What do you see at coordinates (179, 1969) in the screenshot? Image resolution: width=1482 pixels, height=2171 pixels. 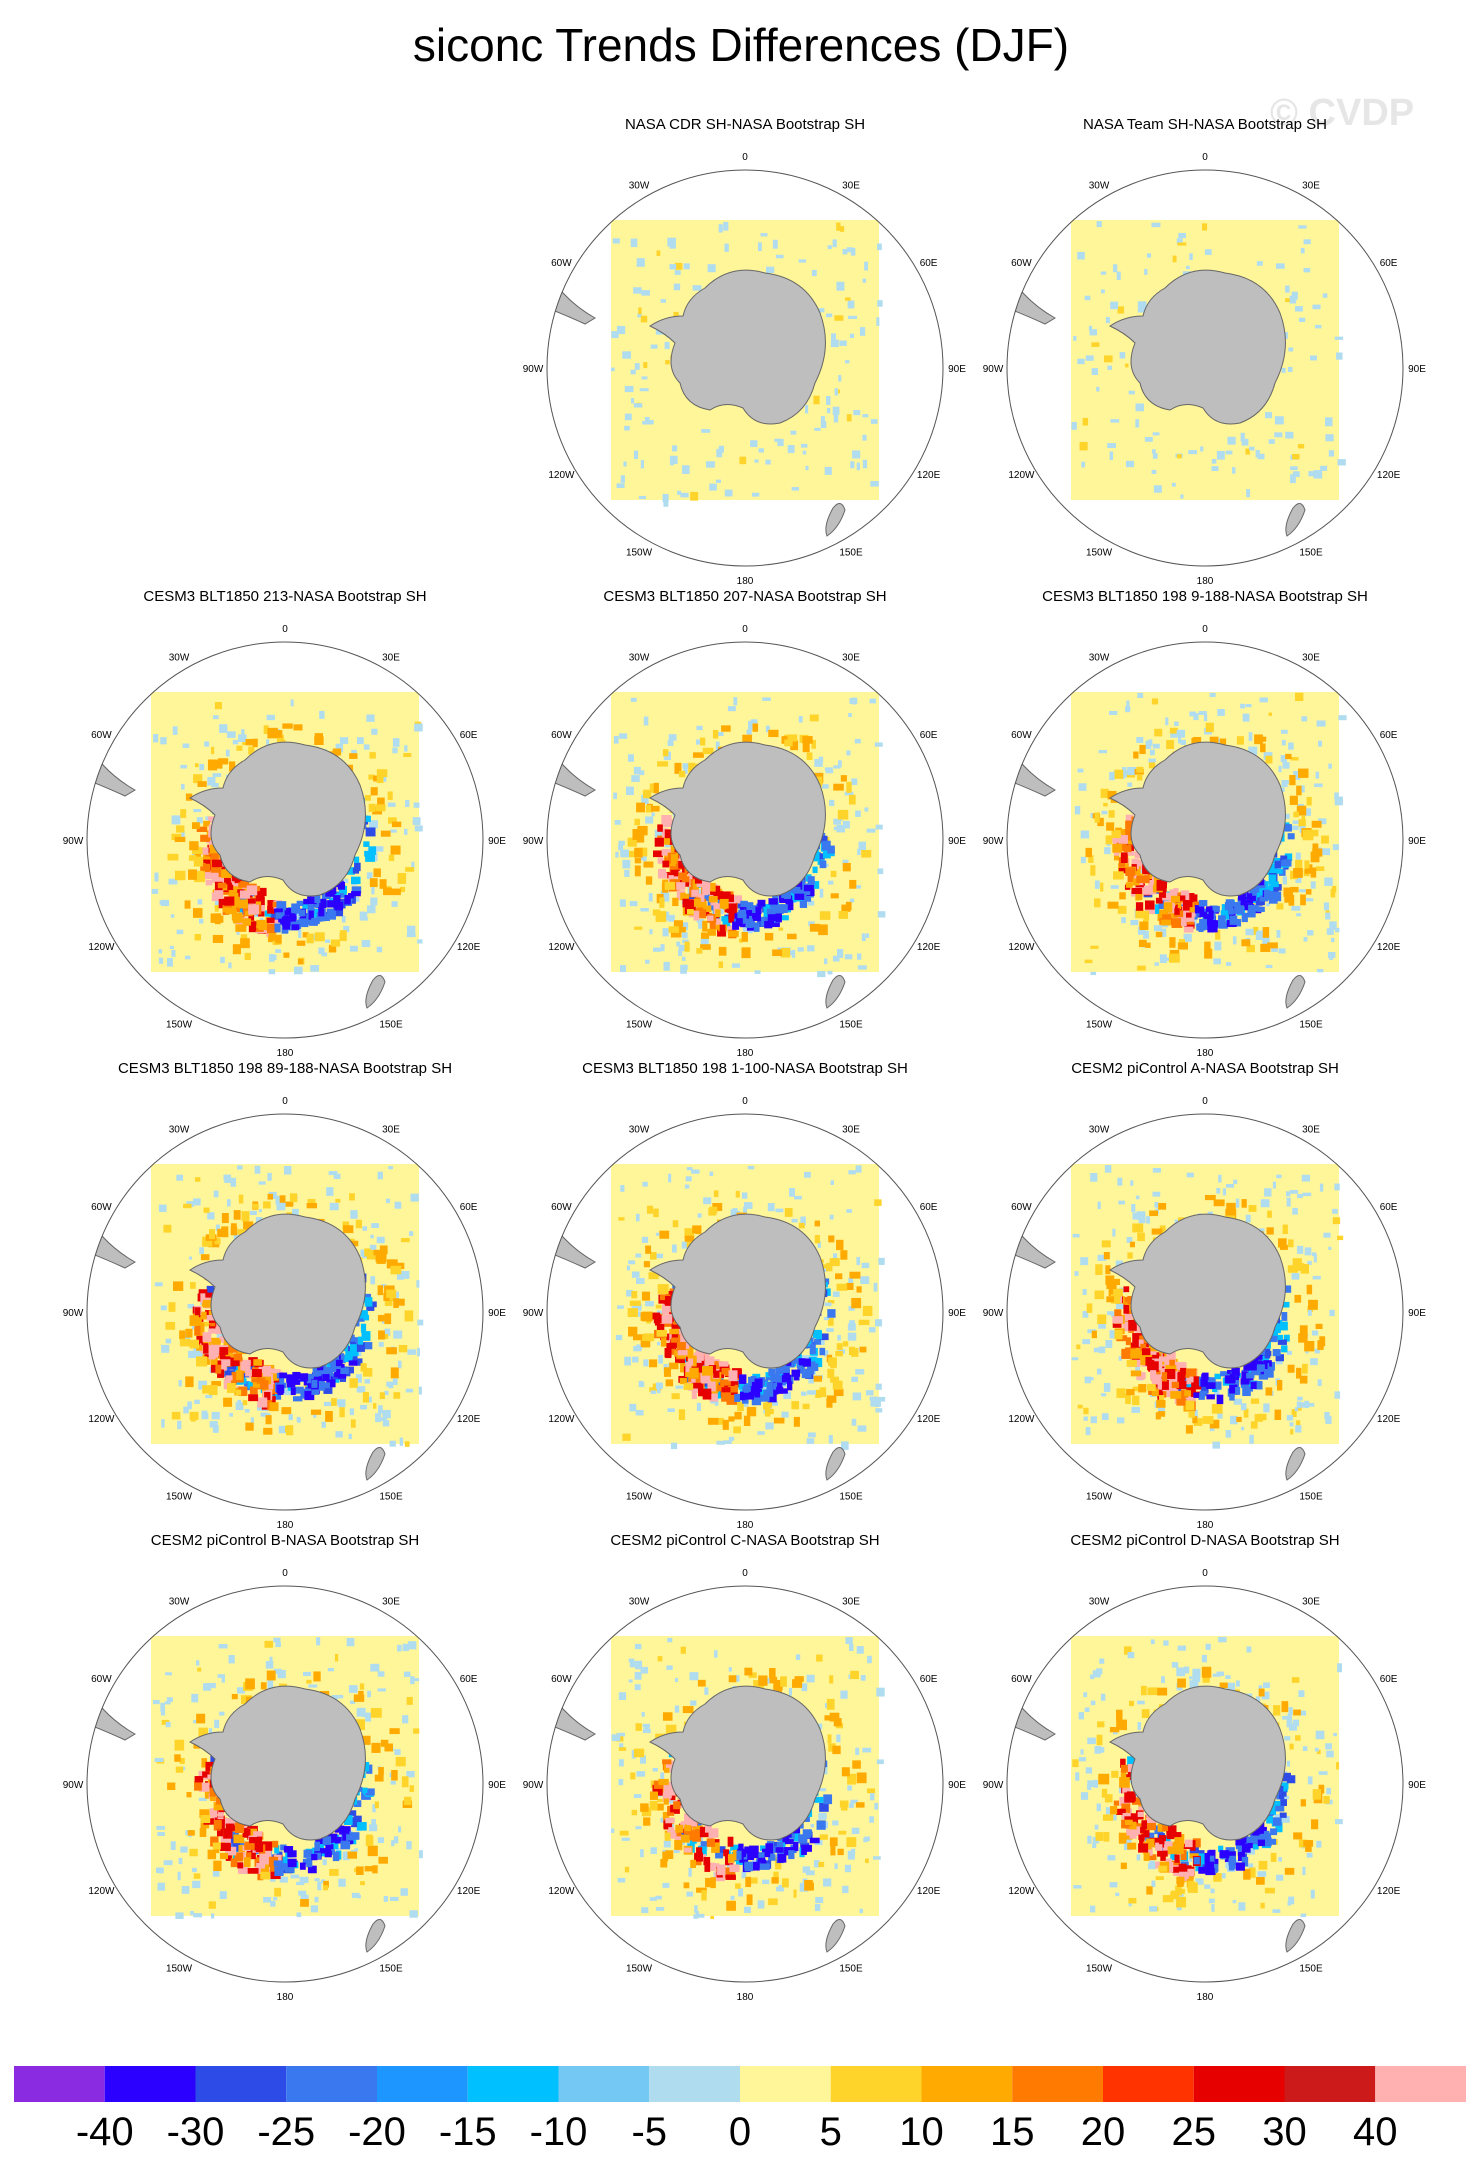 I see `longitude-label: 150W` at bounding box center [179, 1969].